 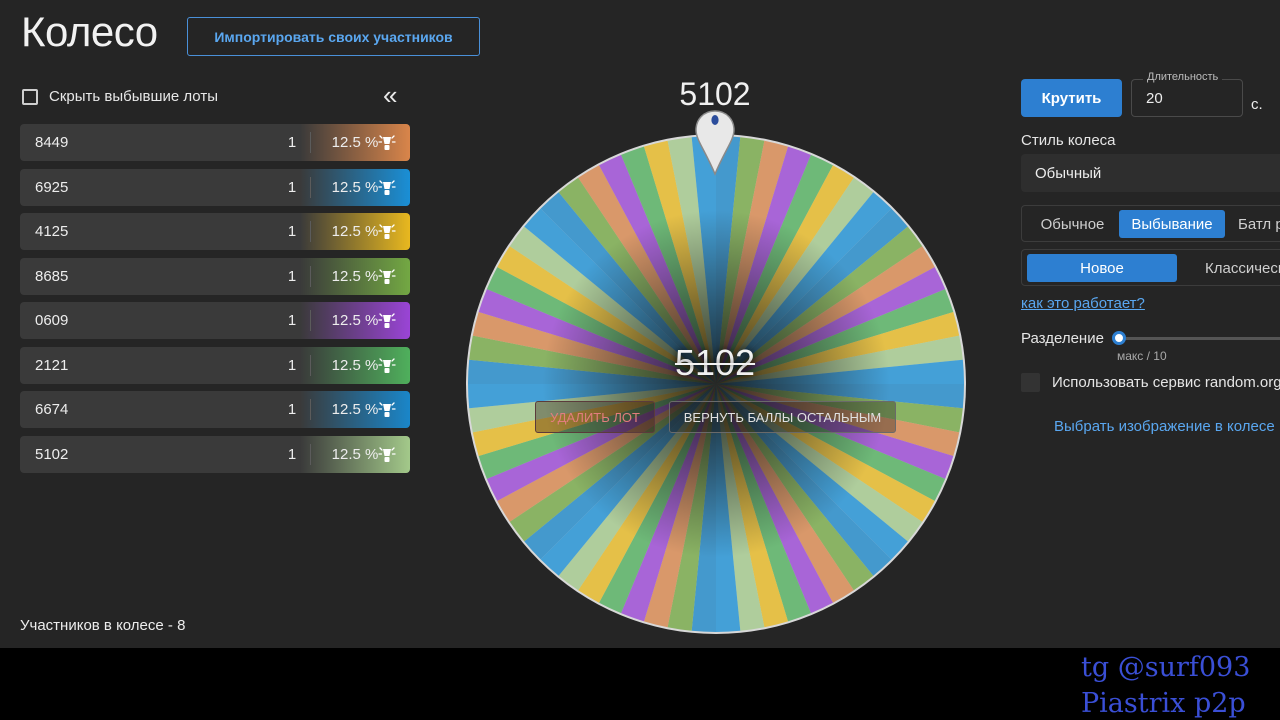 What do you see at coordinates (52, 231) in the screenshot?
I see `lot-name: 4125` at bounding box center [52, 231].